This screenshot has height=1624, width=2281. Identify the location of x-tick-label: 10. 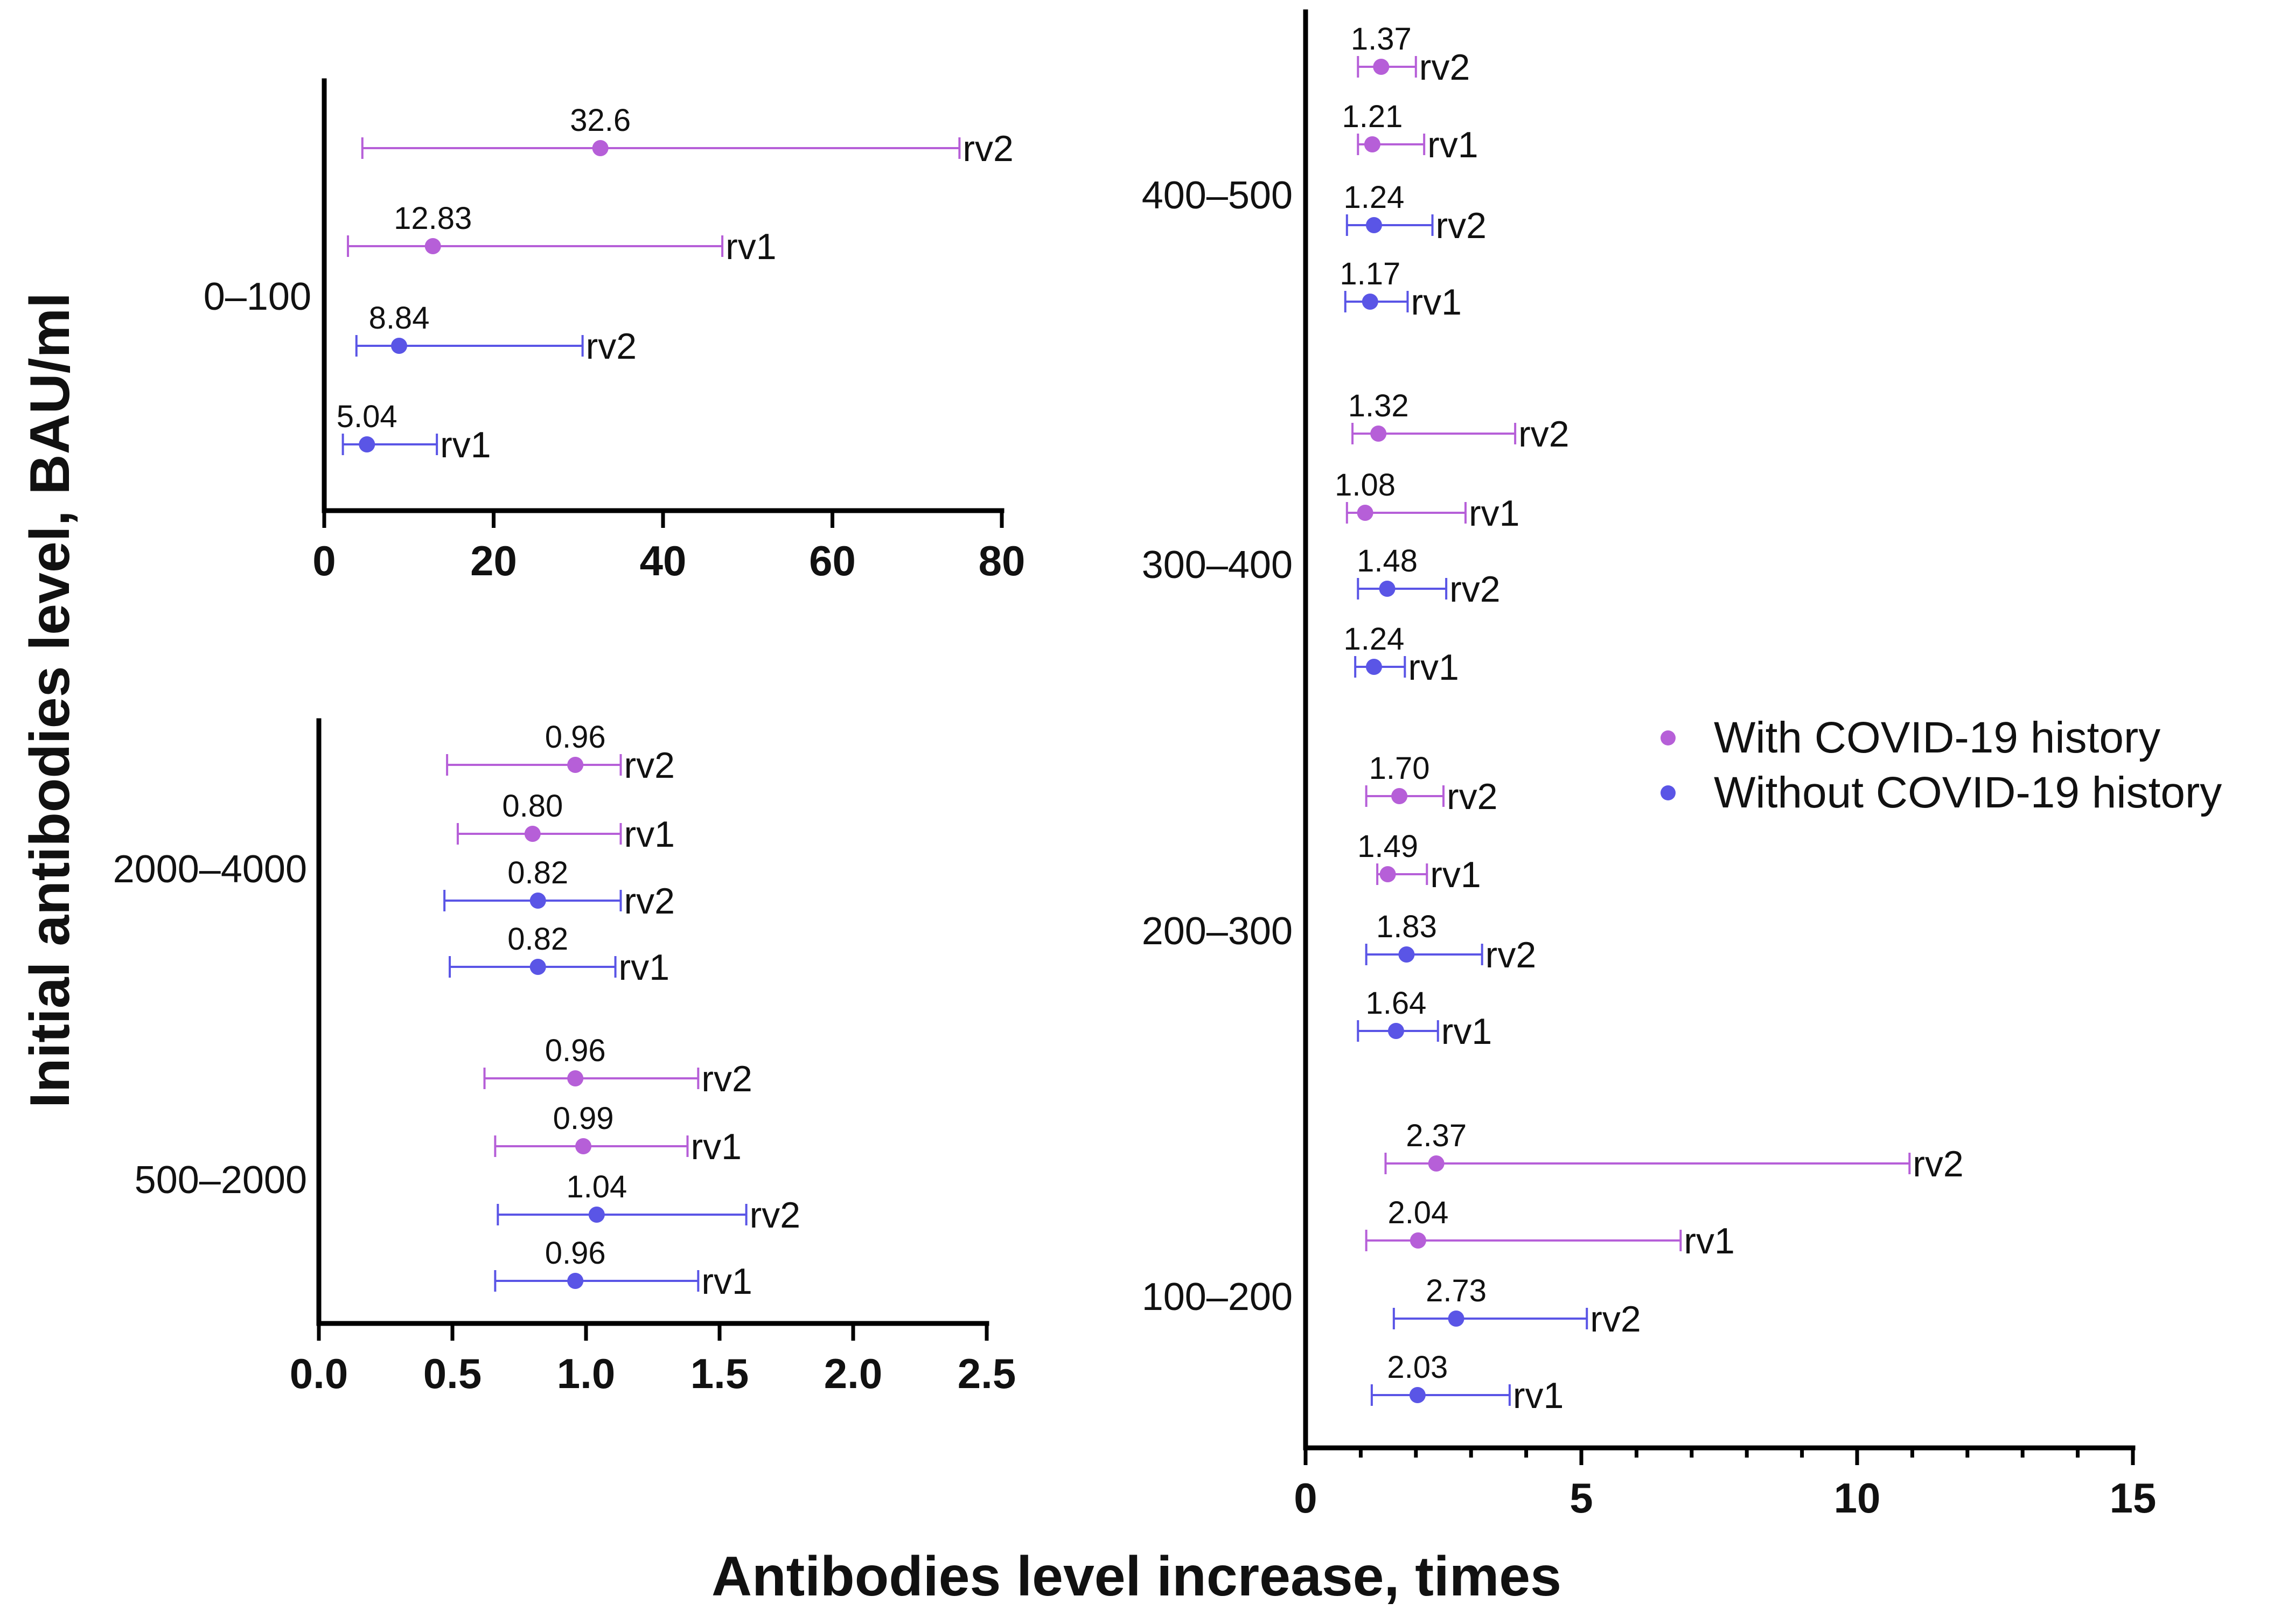
(1857, 1498).